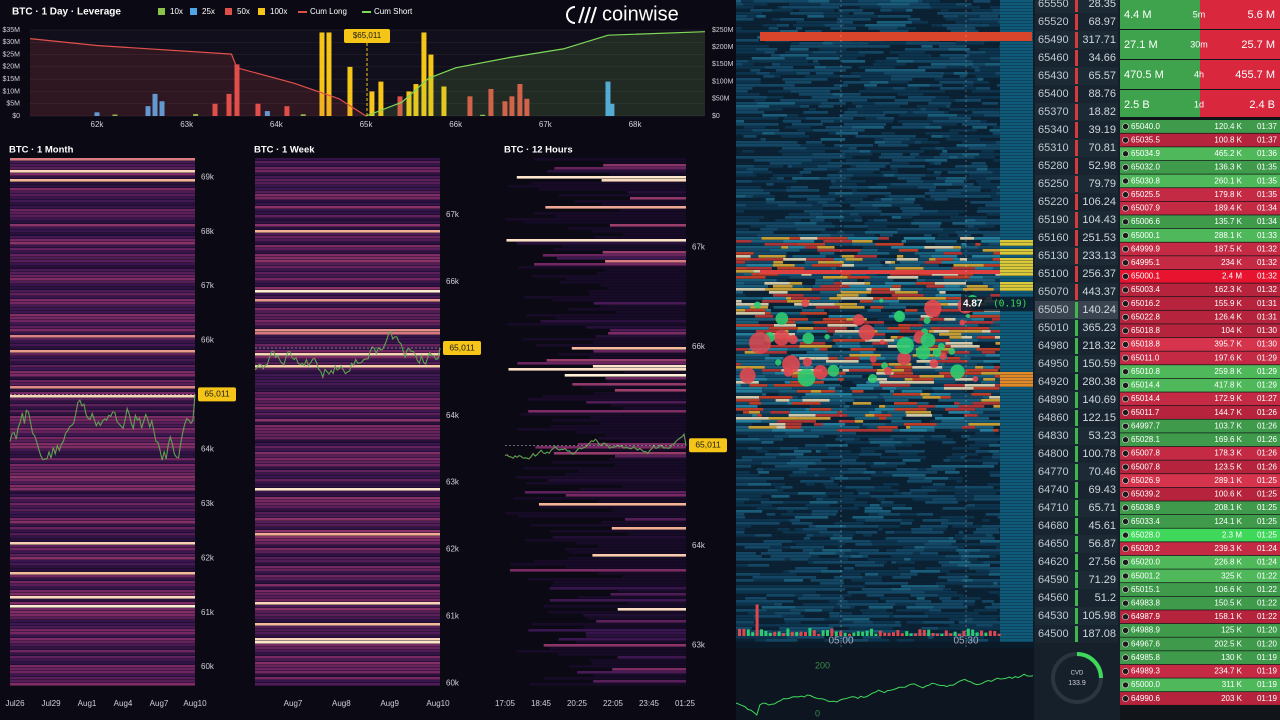  What do you see at coordinates (1145, 303) in the screenshot?
I see `trade-price: 65016.2` at bounding box center [1145, 303].